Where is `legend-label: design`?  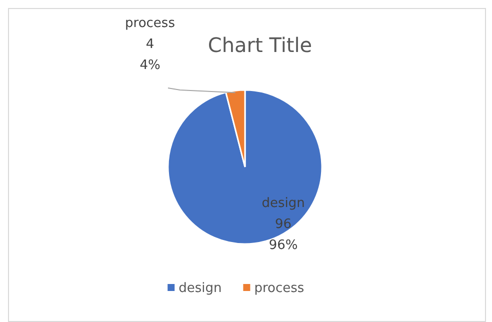
legend-label: design is located at coordinates (200, 288).